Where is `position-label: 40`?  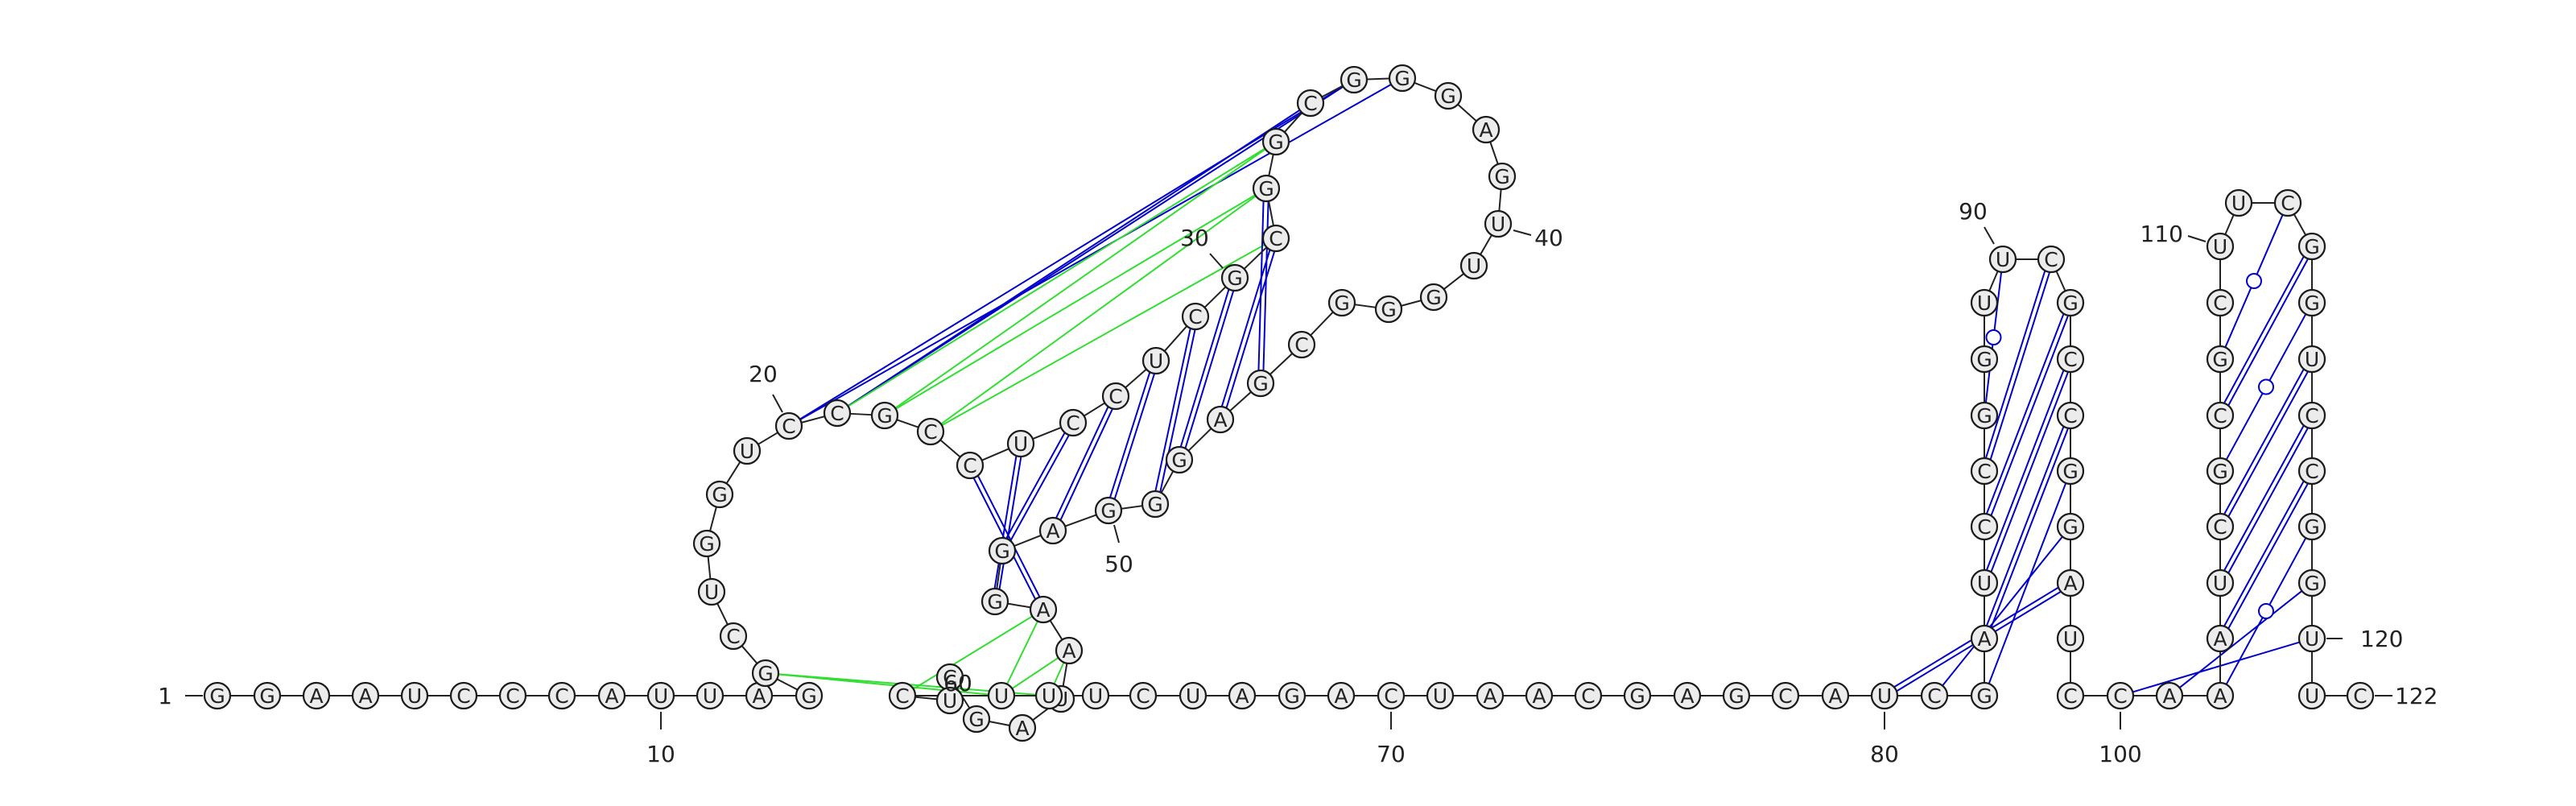
position-label: 40 is located at coordinates (1548, 238).